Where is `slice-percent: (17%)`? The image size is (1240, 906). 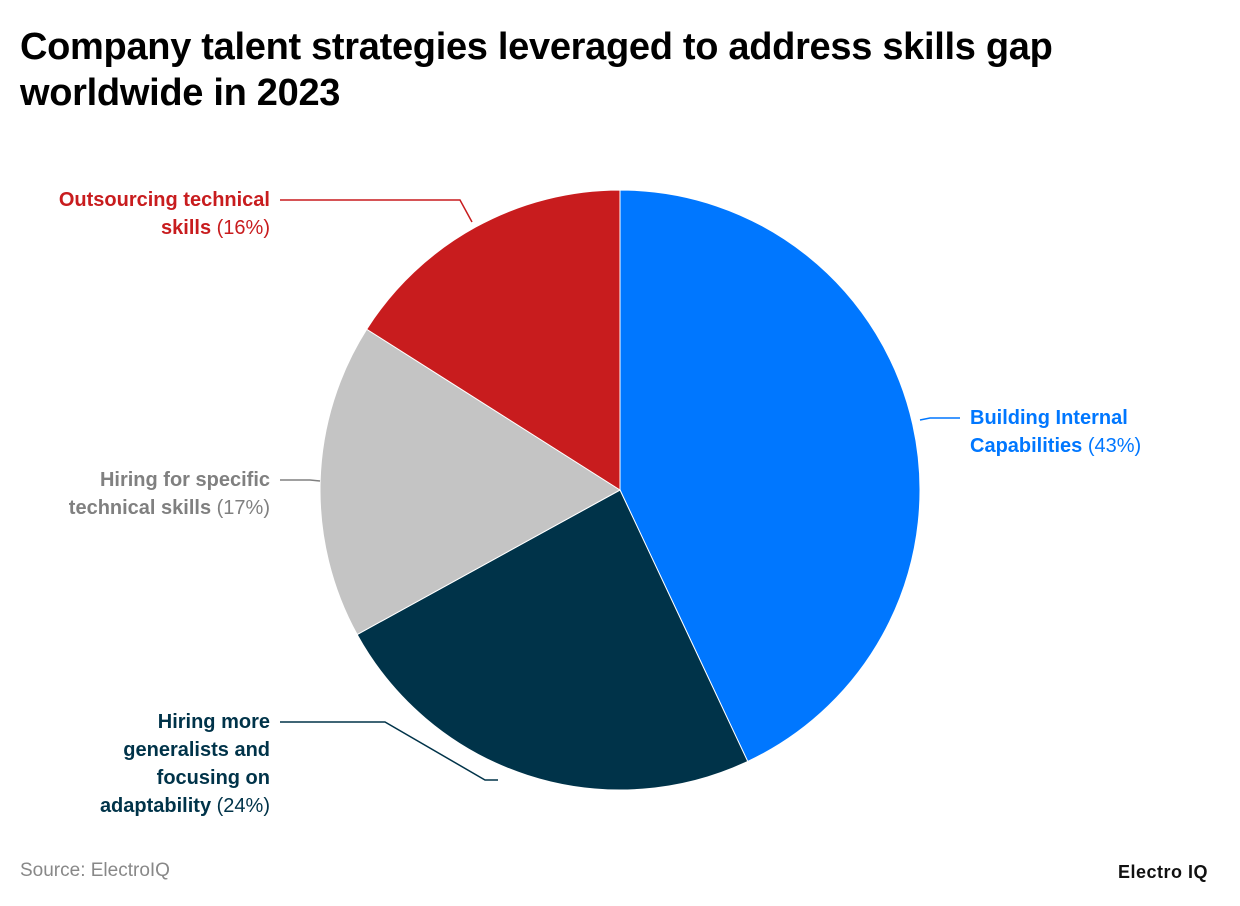 slice-percent: (17%) is located at coordinates (243, 508).